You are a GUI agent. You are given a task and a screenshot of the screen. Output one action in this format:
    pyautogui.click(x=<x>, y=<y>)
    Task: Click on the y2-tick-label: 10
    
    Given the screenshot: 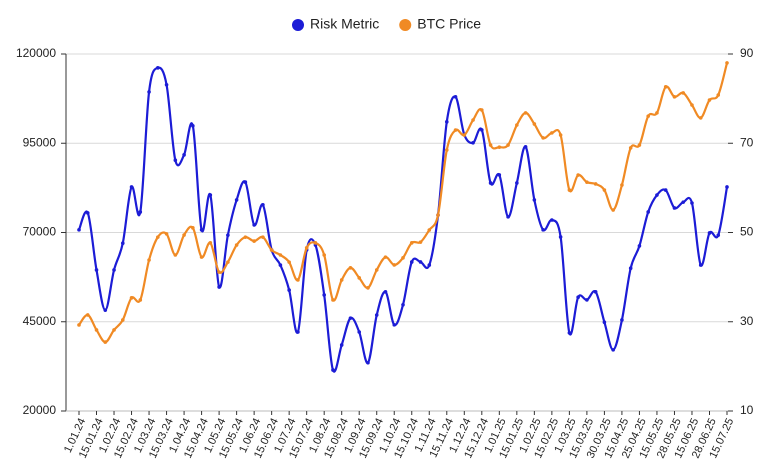 What is the action you would take?
    pyautogui.click(x=747, y=410)
    